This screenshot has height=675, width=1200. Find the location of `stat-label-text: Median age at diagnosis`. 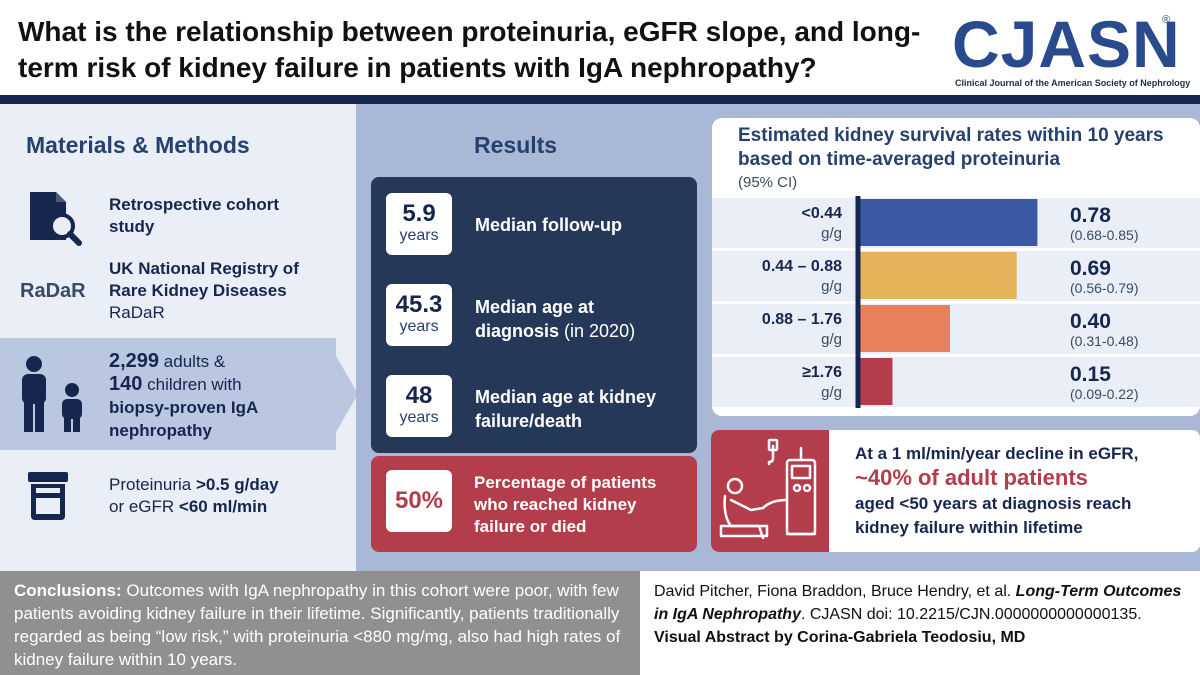

stat-label-text: Median age at diagnosis is located at coordinates (535, 319).